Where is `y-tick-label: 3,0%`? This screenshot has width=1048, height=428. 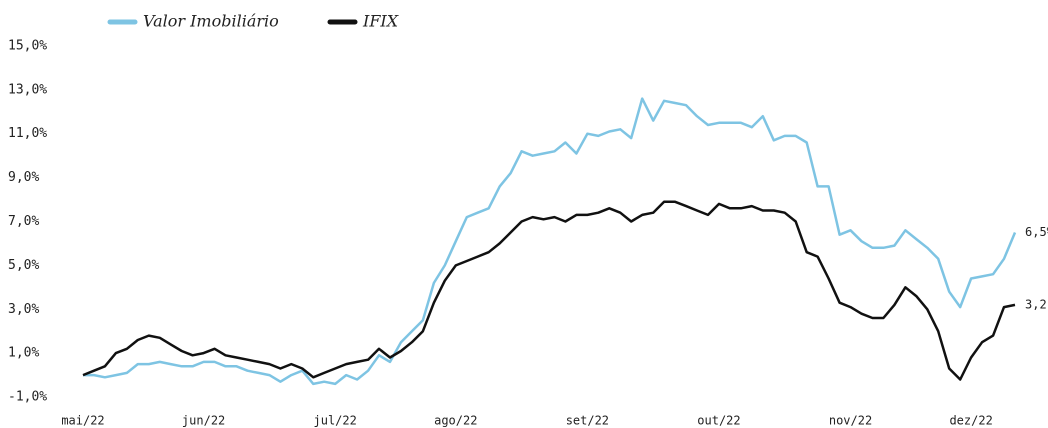
y-tick-label: 3,0% is located at coordinates (23, 309).